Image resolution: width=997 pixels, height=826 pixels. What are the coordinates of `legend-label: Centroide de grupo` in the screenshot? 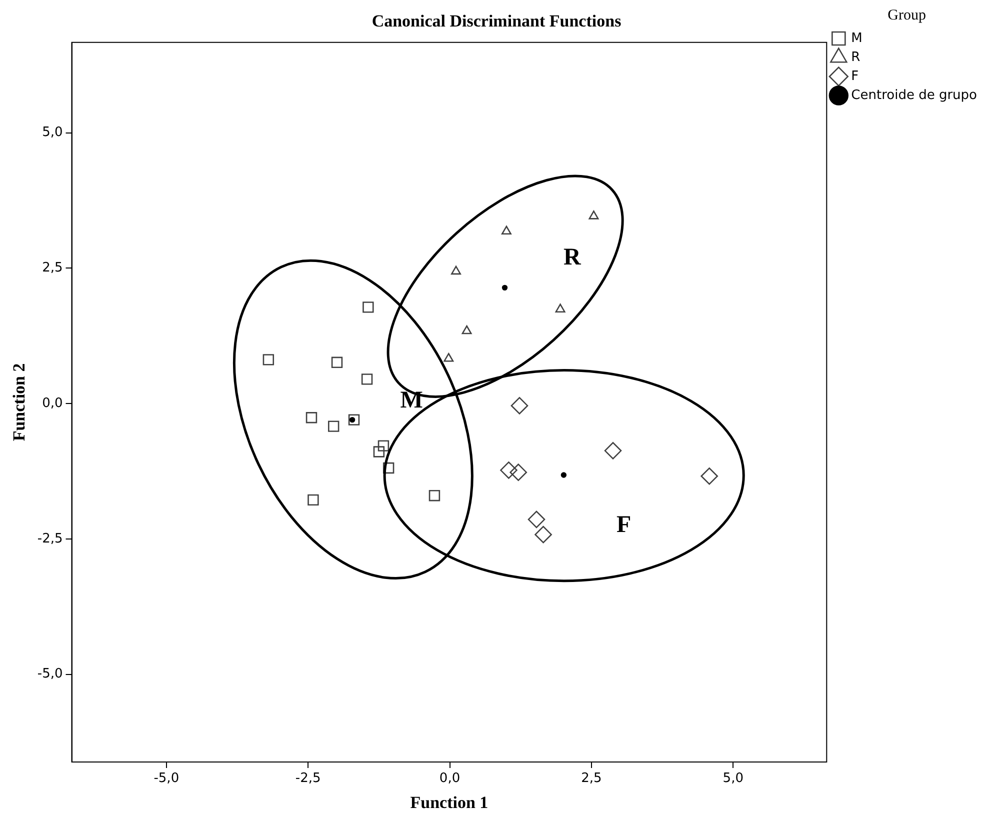 It's located at (914, 95).